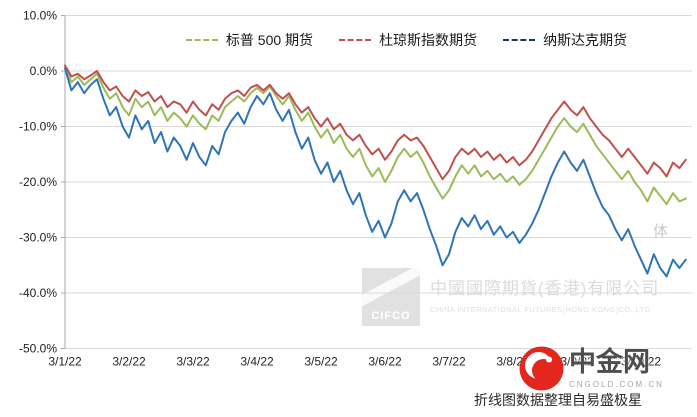  What do you see at coordinates (641, 362) in the screenshot?
I see `svg-text: 3/10/22` at bounding box center [641, 362].